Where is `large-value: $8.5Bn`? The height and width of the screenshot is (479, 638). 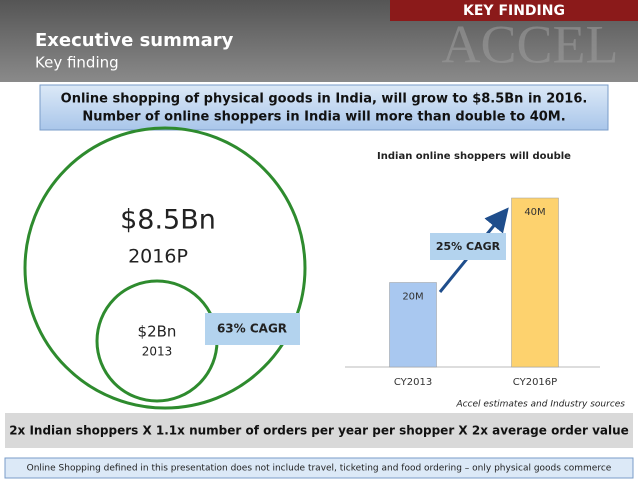
large-value: $8.5Bn is located at coordinates (168, 220).